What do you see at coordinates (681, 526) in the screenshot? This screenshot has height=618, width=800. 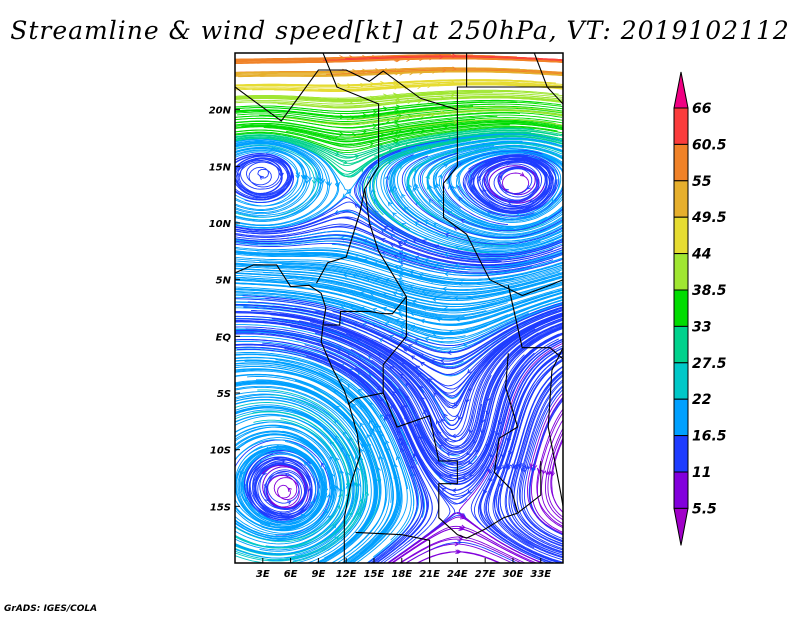 I see `colorbar-min-triangle` at bounding box center [681, 526].